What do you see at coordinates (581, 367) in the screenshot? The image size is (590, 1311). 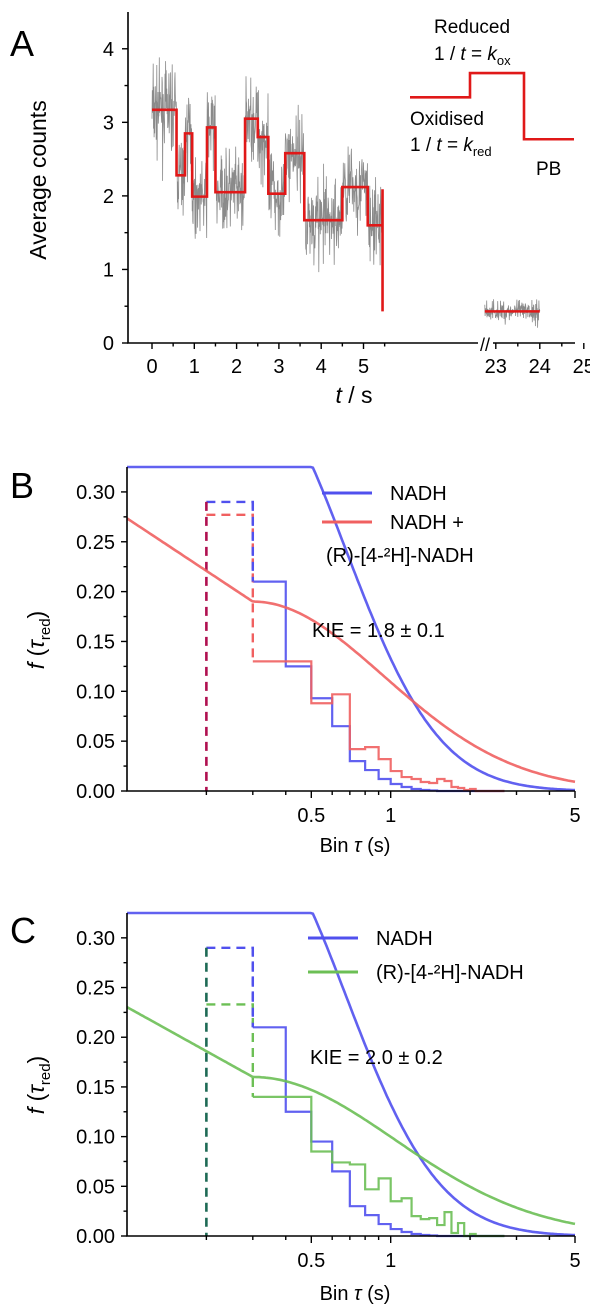 I see `panel-a-xtick-label: 25` at bounding box center [581, 367].